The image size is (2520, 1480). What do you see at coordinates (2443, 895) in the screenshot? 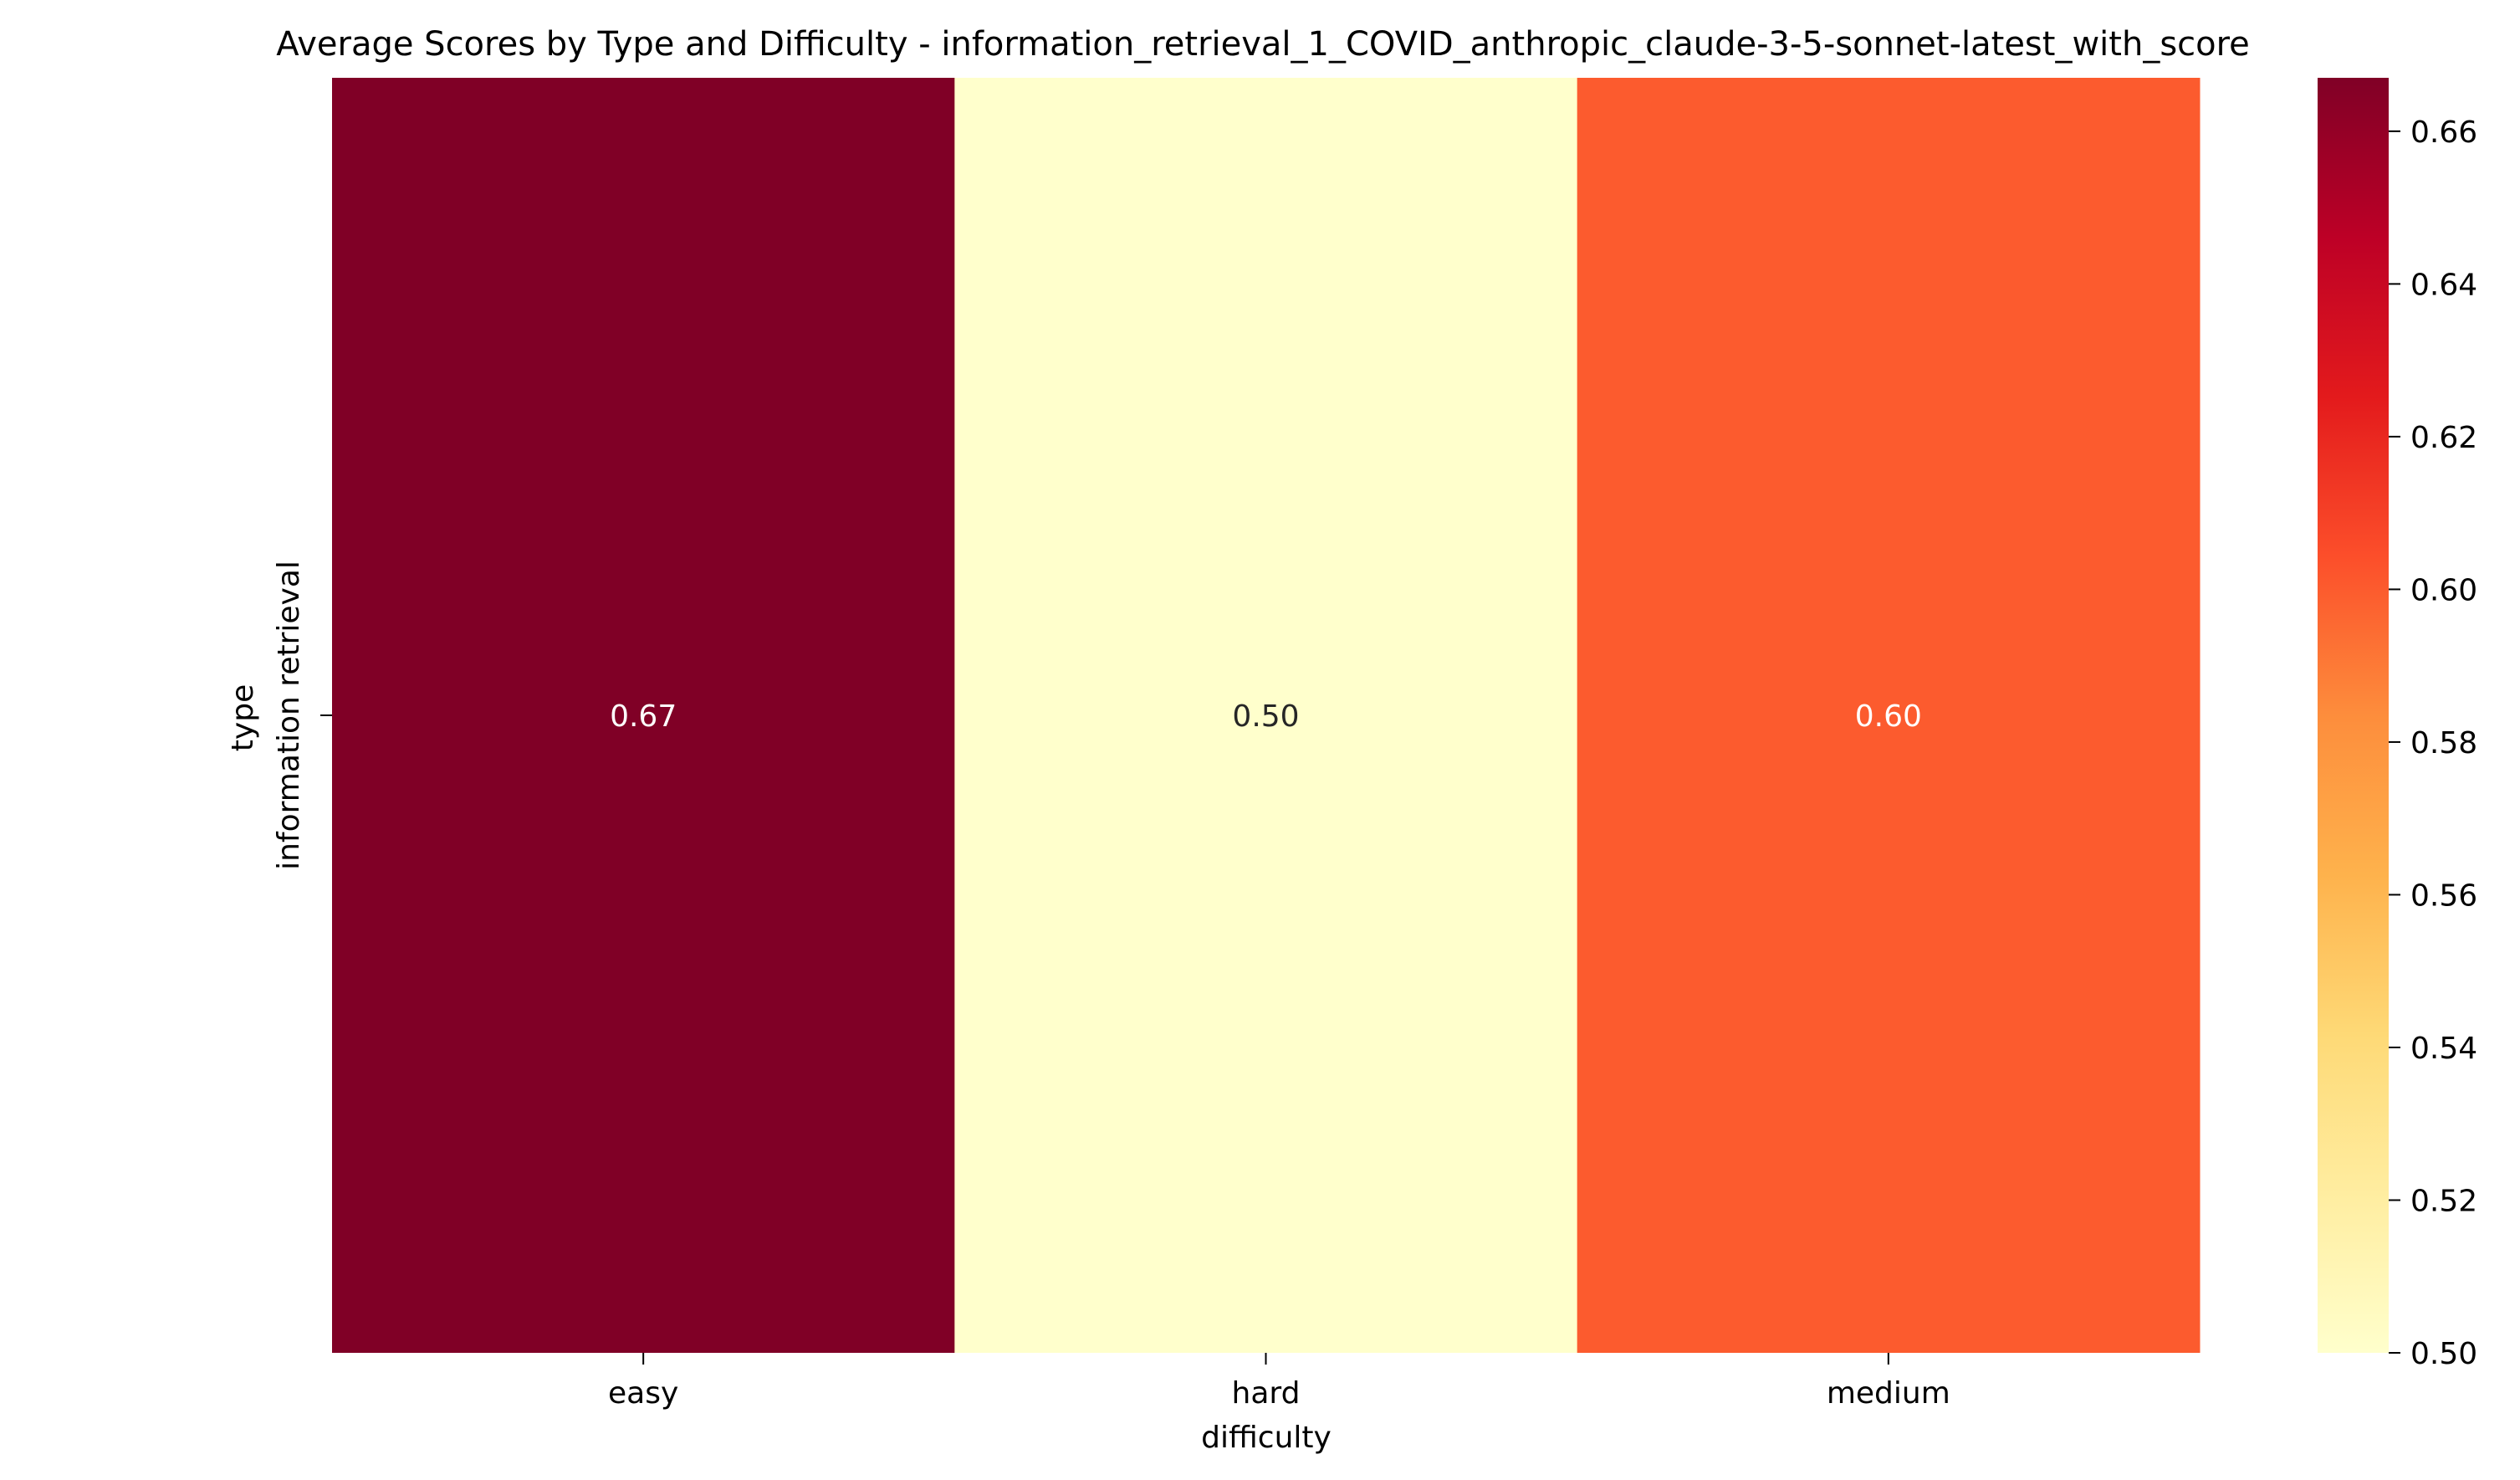
I see `colorbar-tick-label: 0.56` at bounding box center [2443, 895].